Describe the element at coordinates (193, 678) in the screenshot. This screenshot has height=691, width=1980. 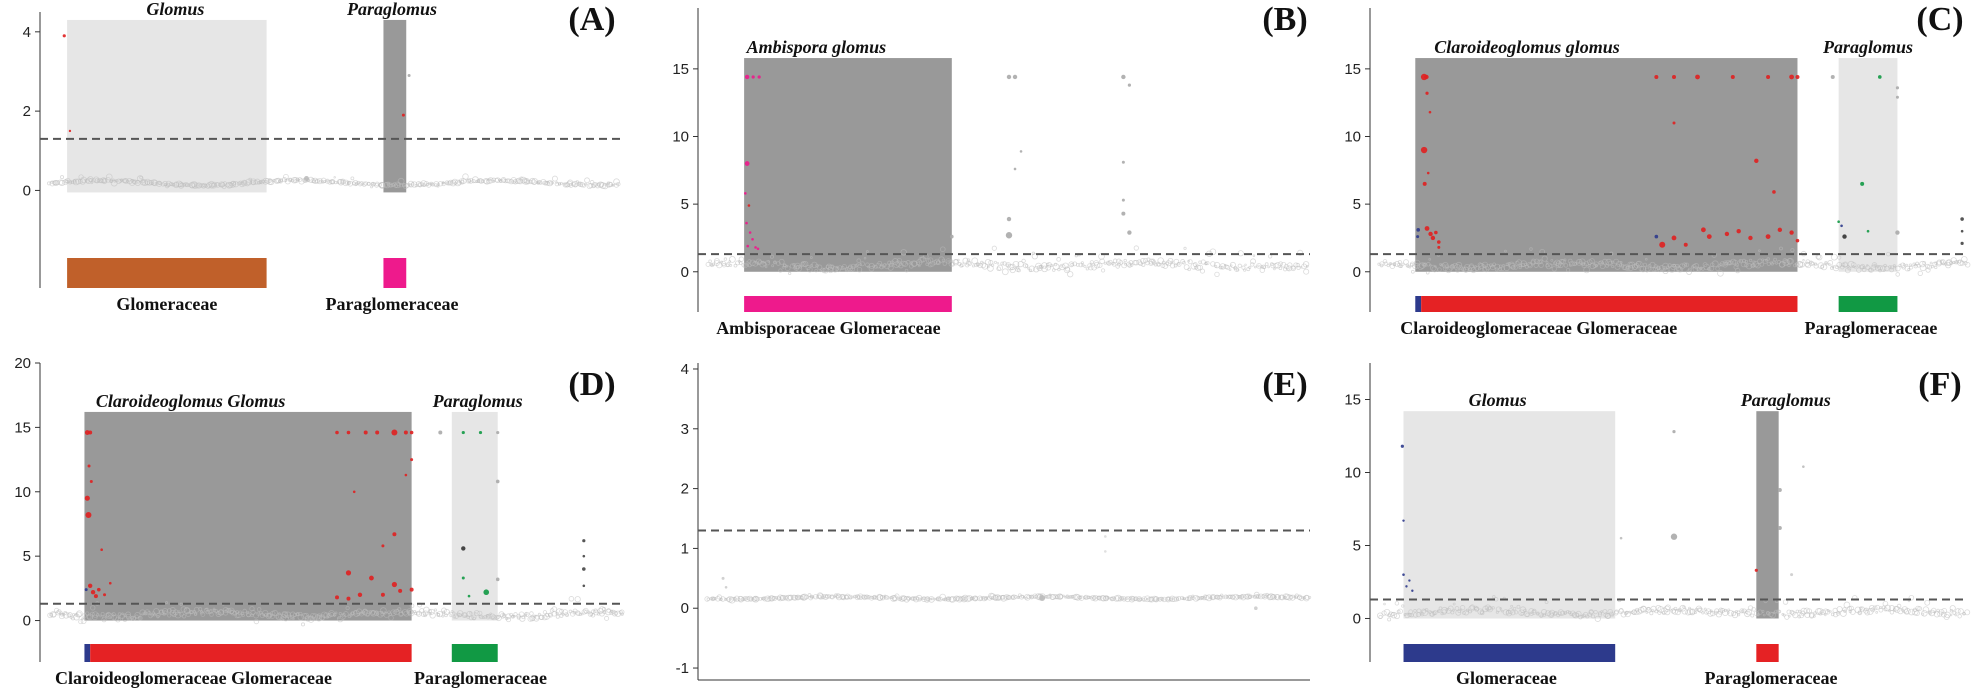
I see `family-label: Claroideoglomeraceae Glomeraceae` at that location.